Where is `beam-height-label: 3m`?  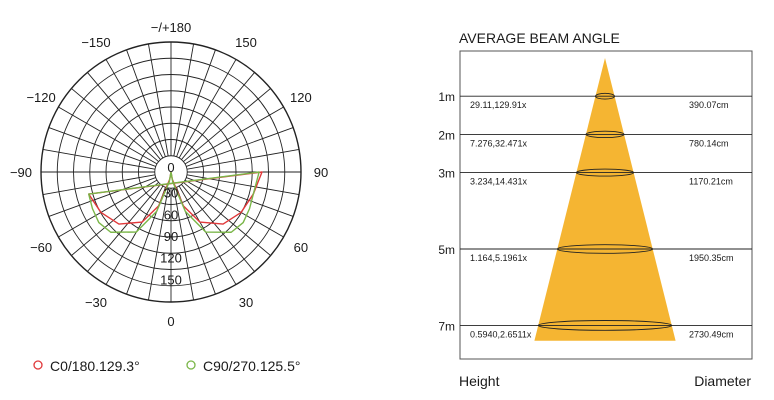 beam-height-label: 3m is located at coordinates (446, 174).